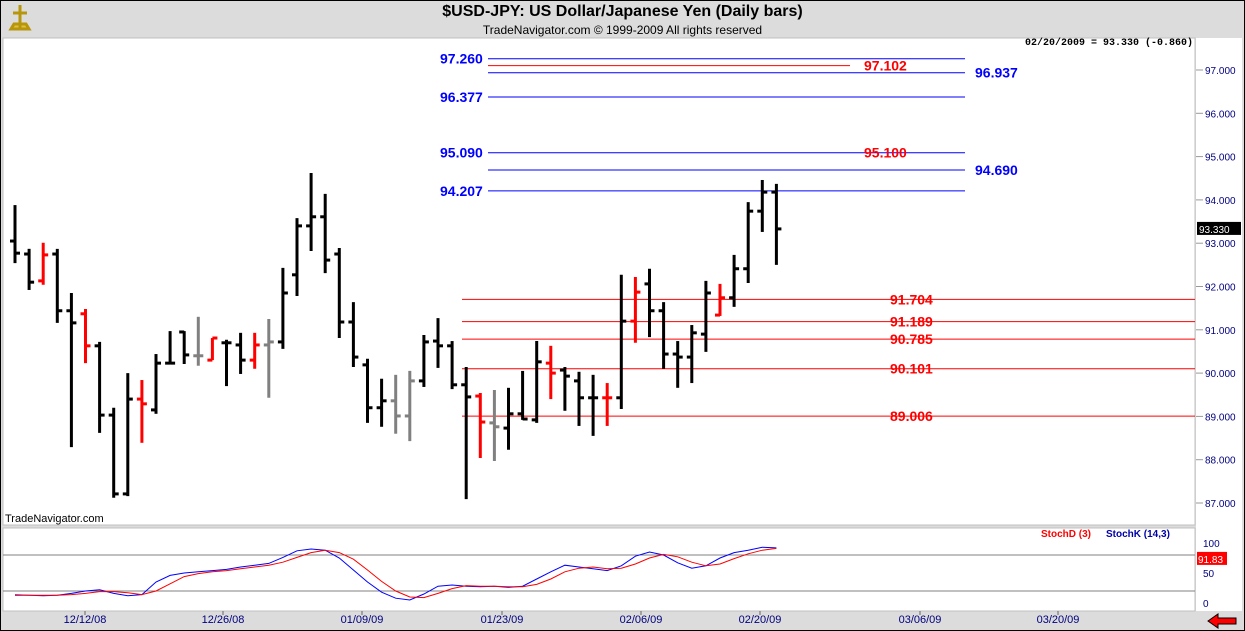 Image resolution: width=1245 pixels, height=631 pixels. I want to click on trade-navigator-logo-icon, so click(20, 18).